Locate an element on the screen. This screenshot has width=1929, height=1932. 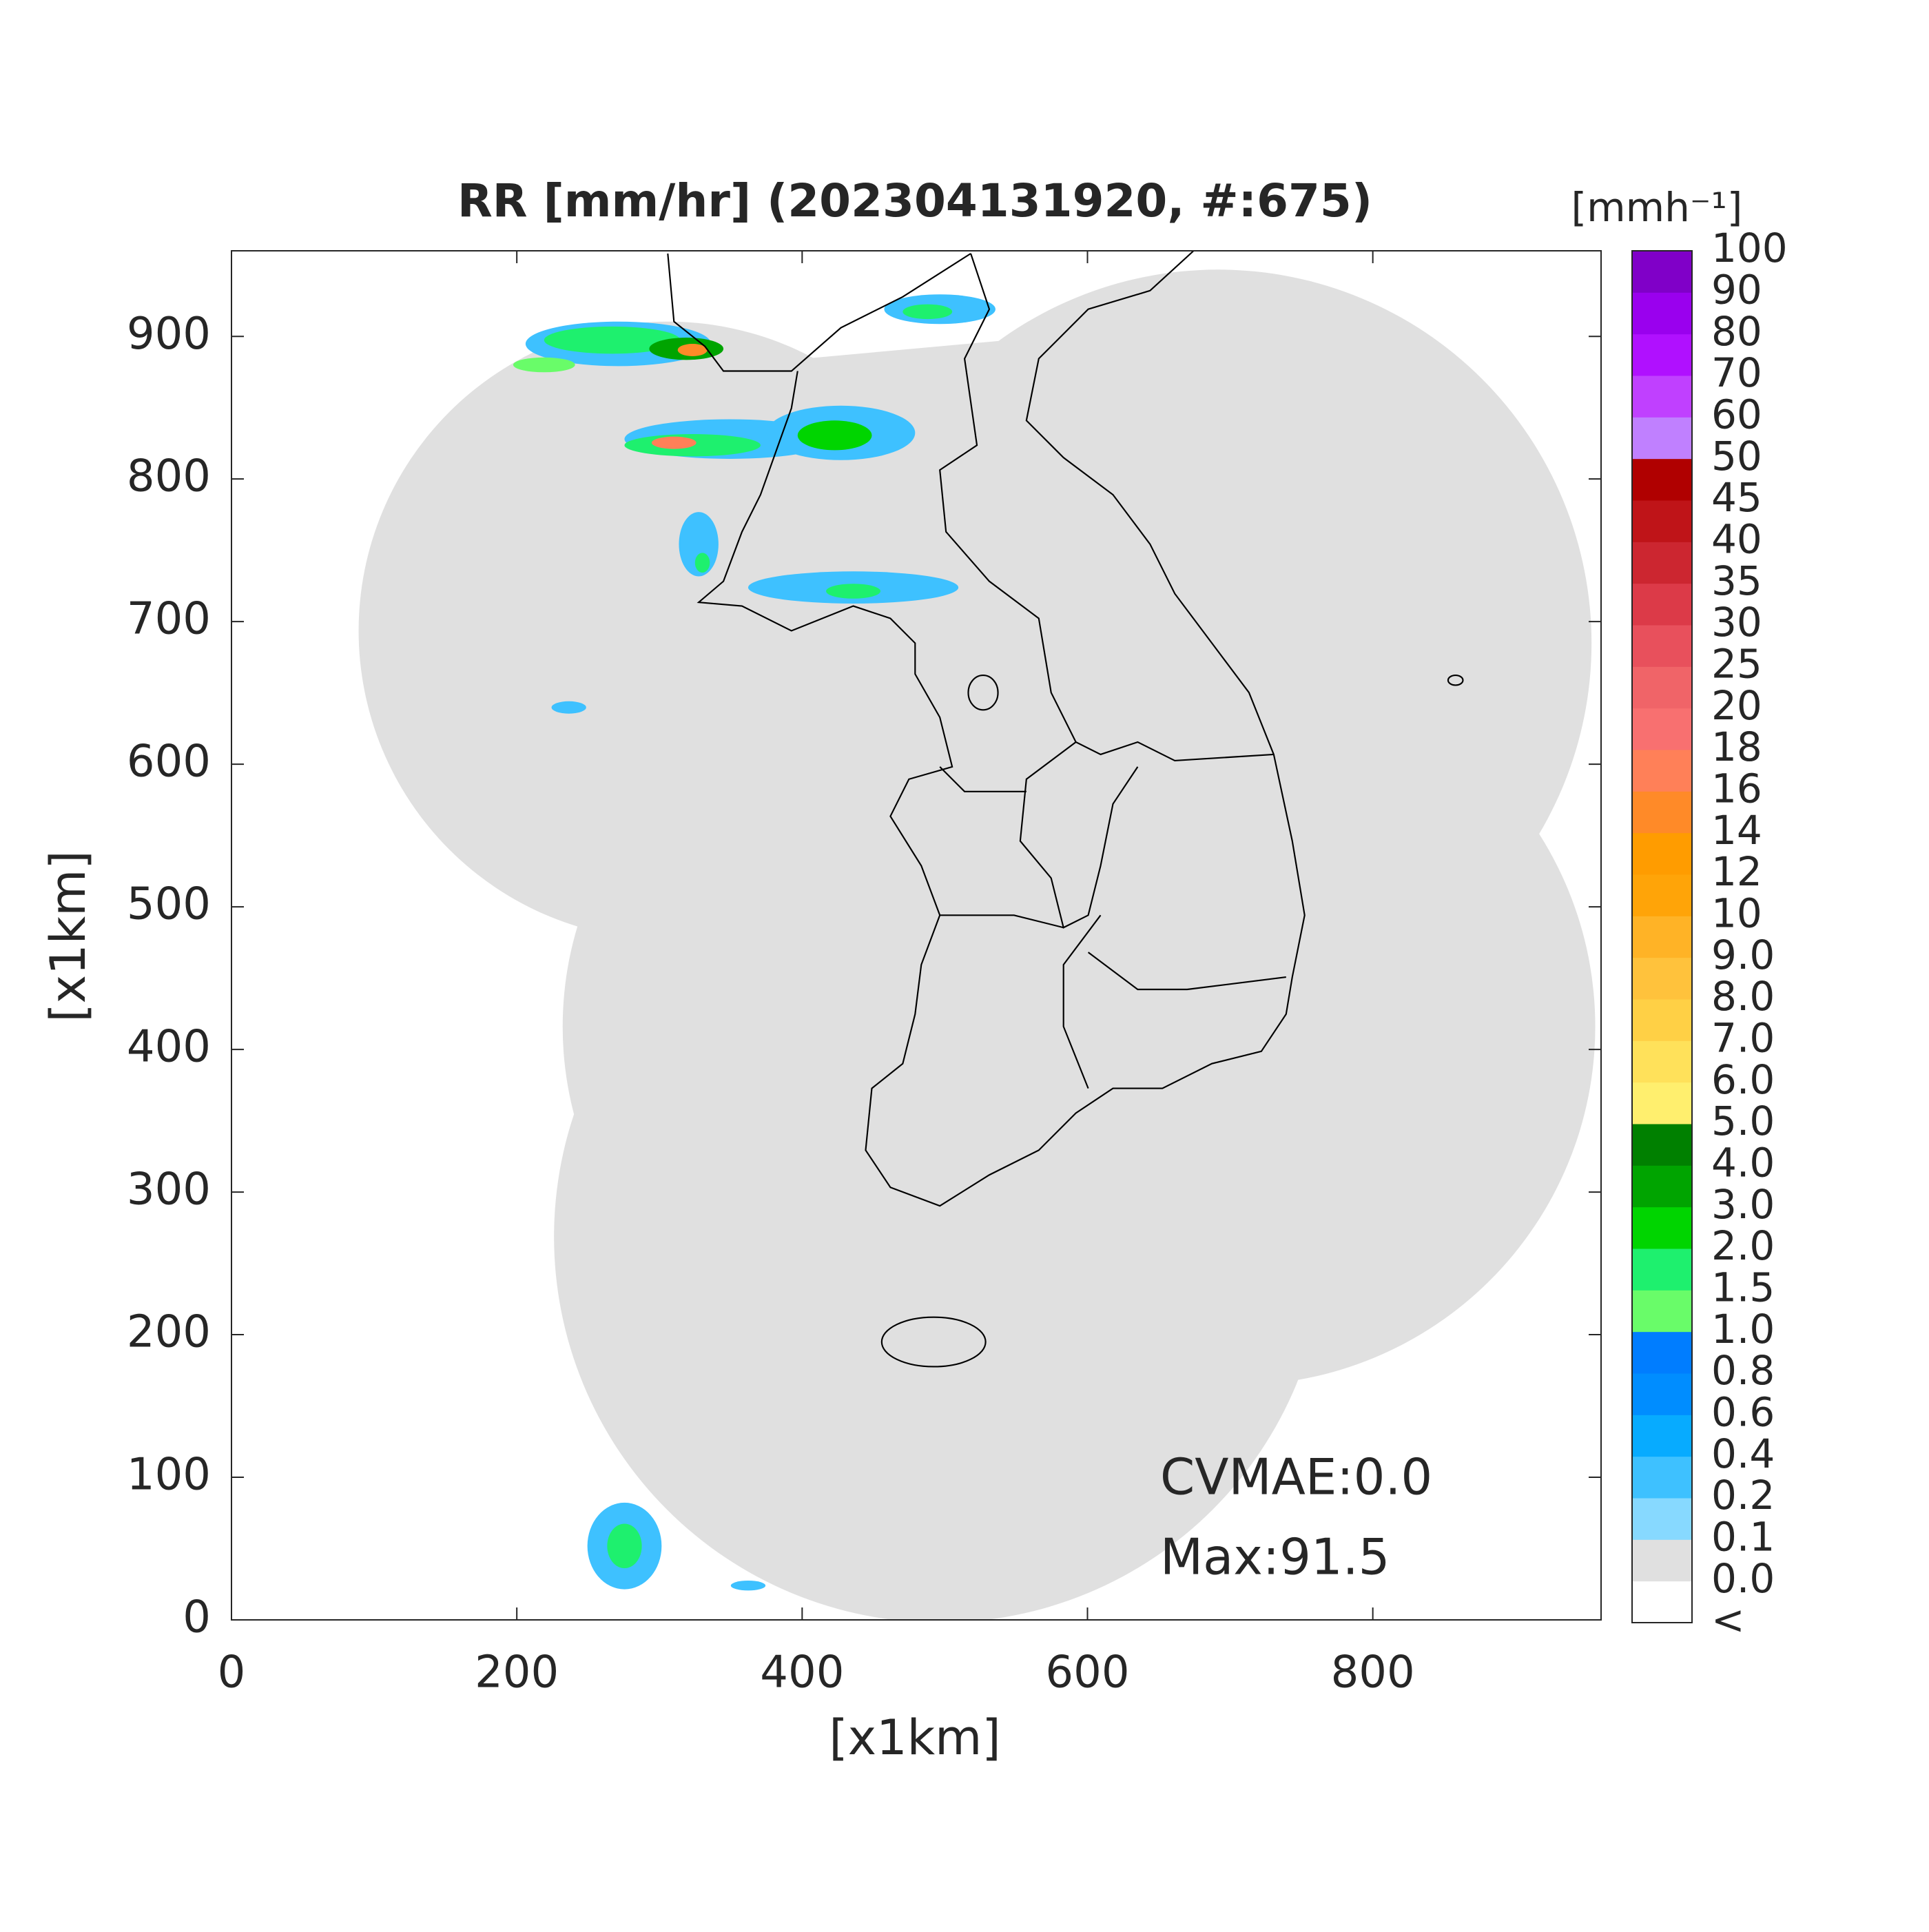
colorbar-label: 9.0 is located at coordinates (1743, 955).